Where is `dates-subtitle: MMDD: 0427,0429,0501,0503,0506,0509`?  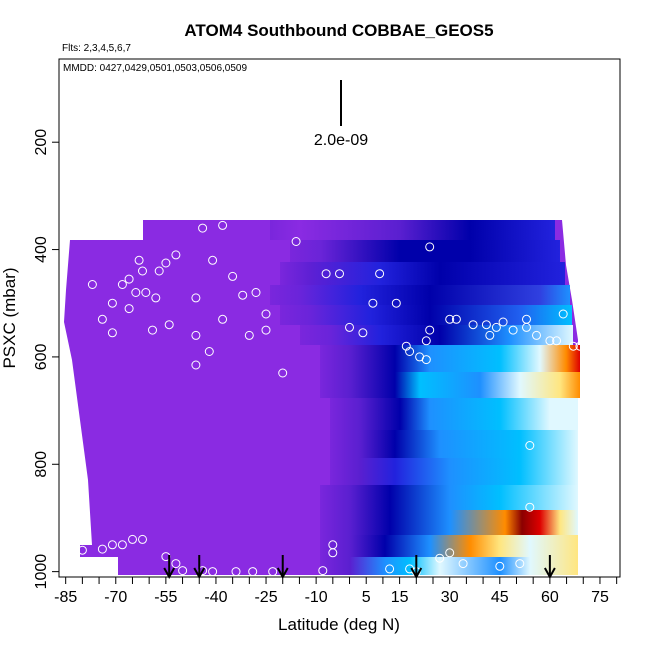 dates-subtitle: MMDD: 0427,0429,0501,0503,0506,0509 is located at coordinates (155, 68).